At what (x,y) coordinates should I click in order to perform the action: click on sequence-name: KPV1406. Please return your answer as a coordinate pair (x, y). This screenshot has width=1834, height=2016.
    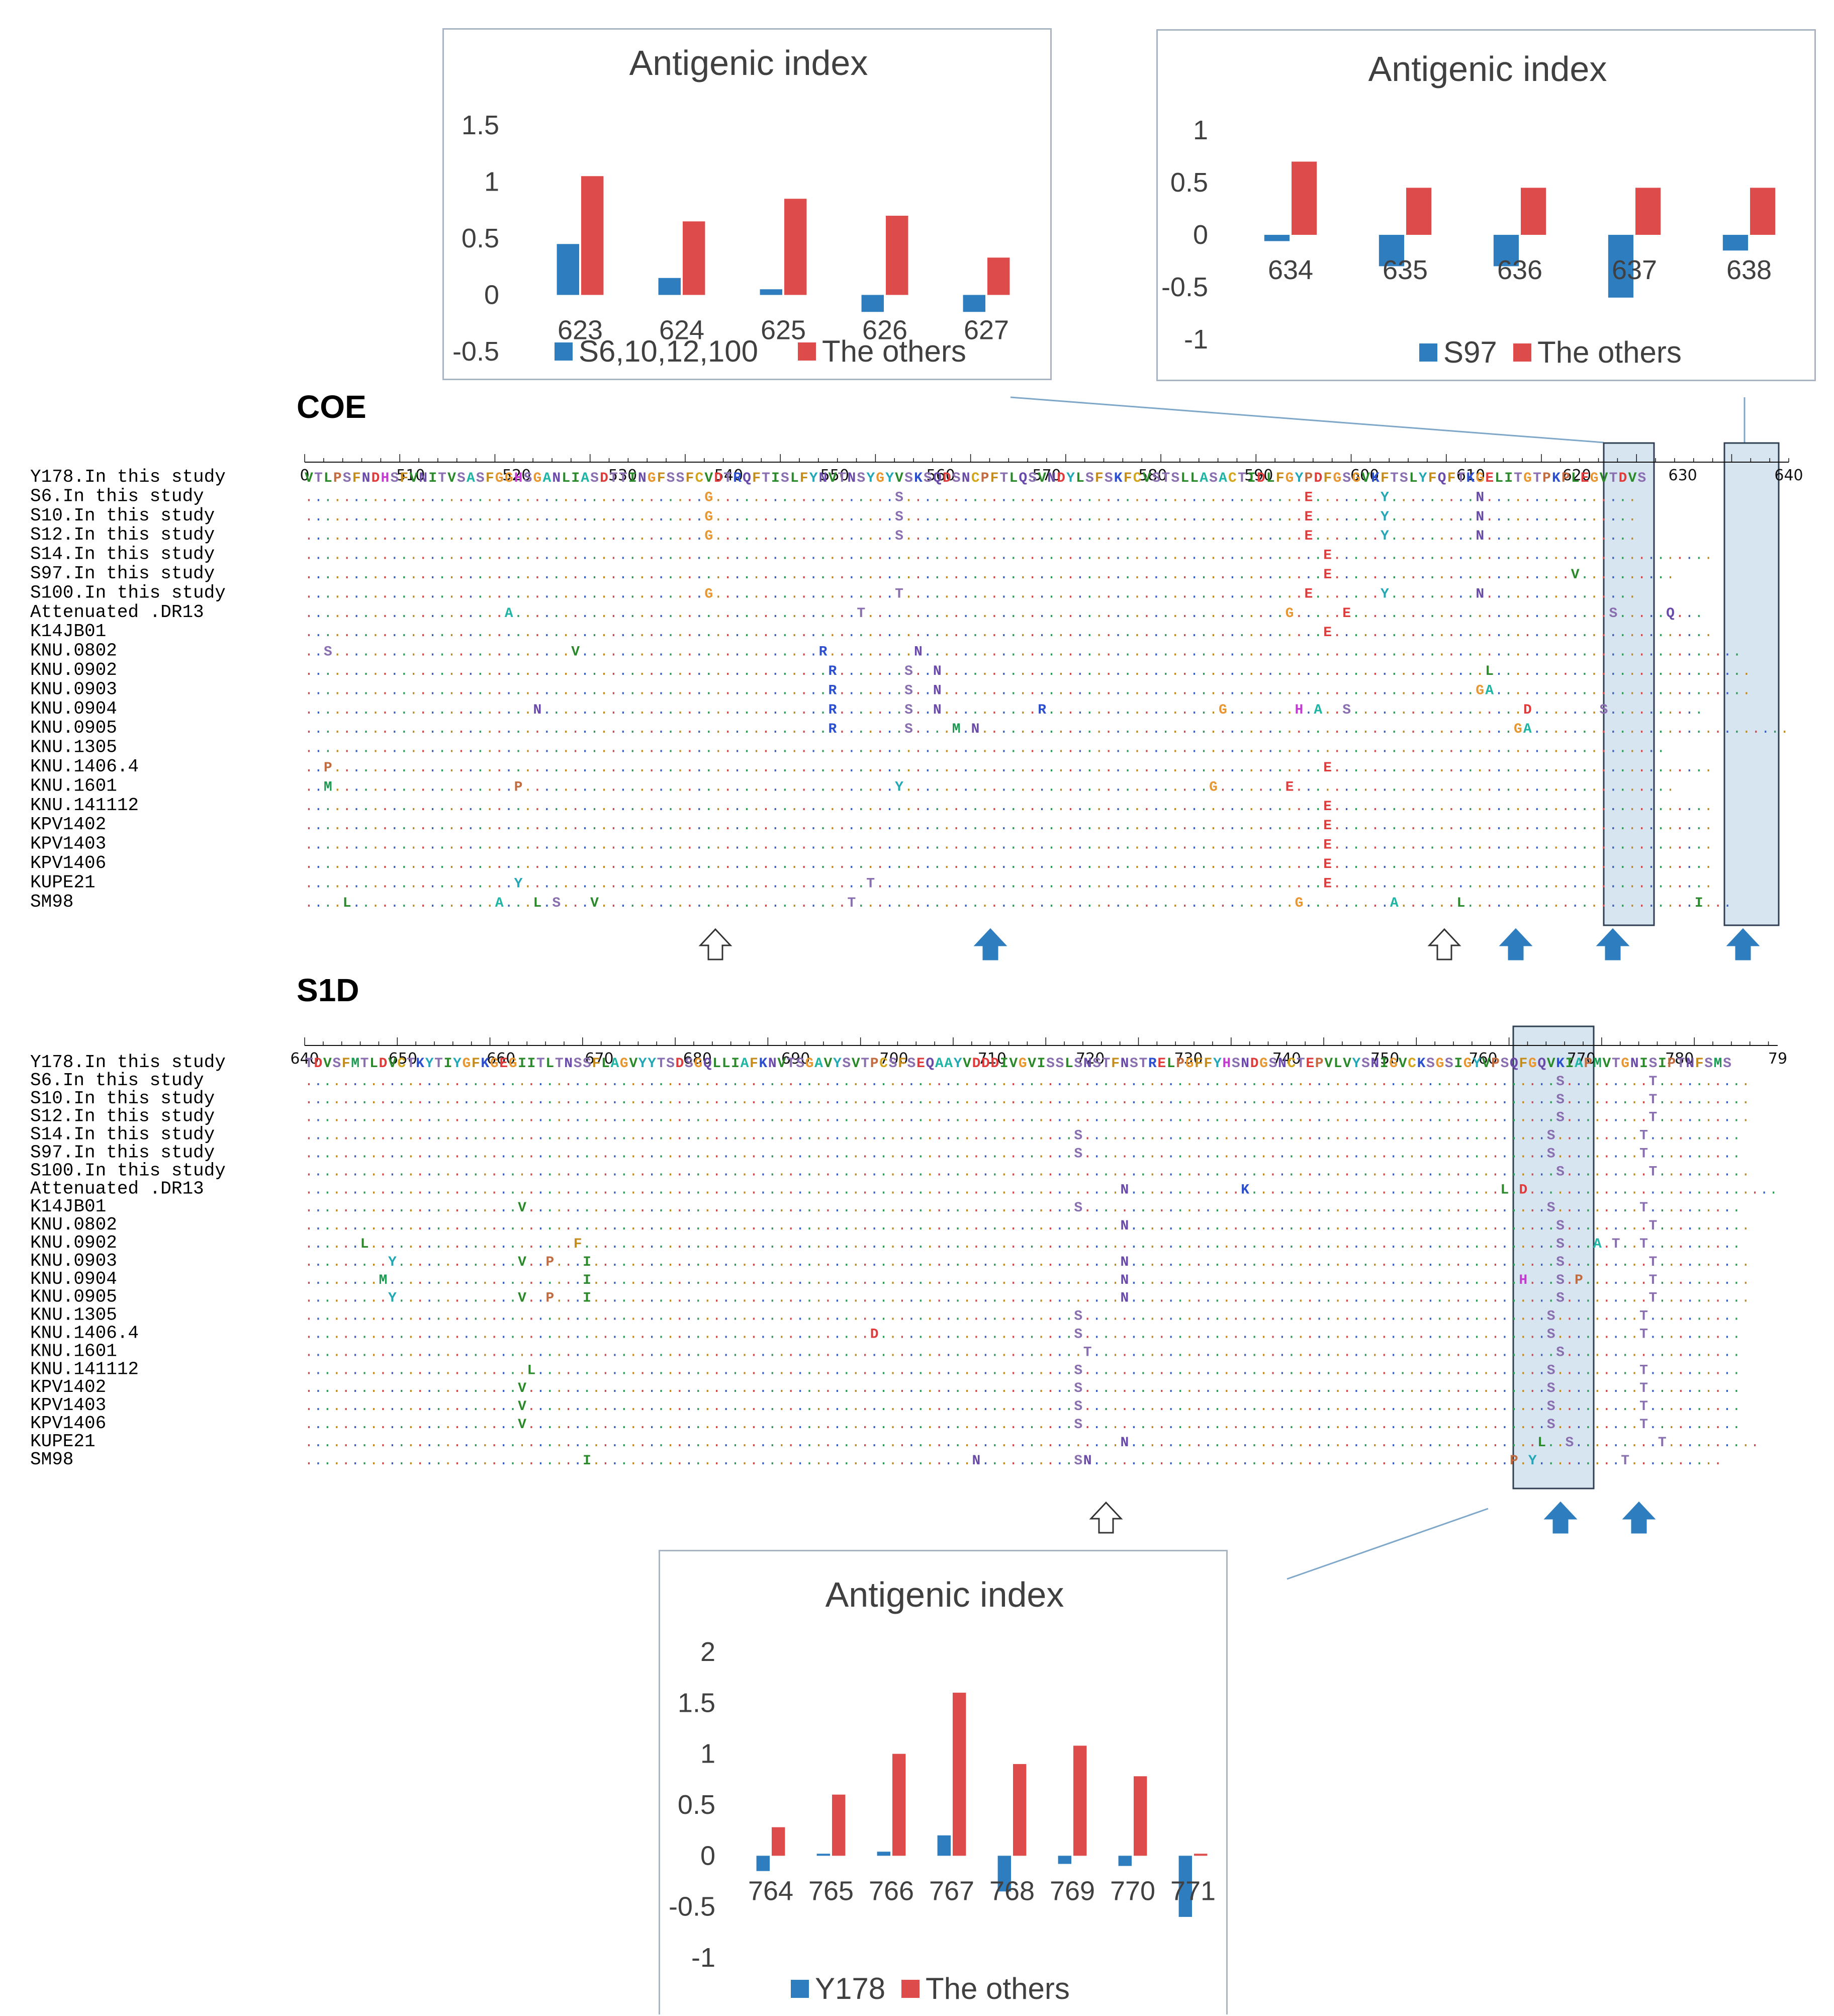
    Looking at the image, I should click on (68, 1424).